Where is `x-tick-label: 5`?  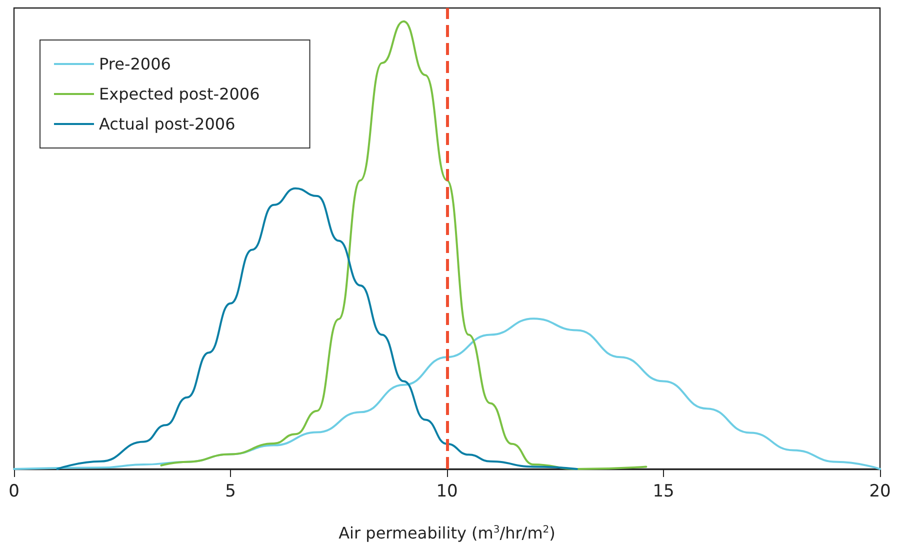
x-tick-label: 5 is located at coordinates (230, 492).